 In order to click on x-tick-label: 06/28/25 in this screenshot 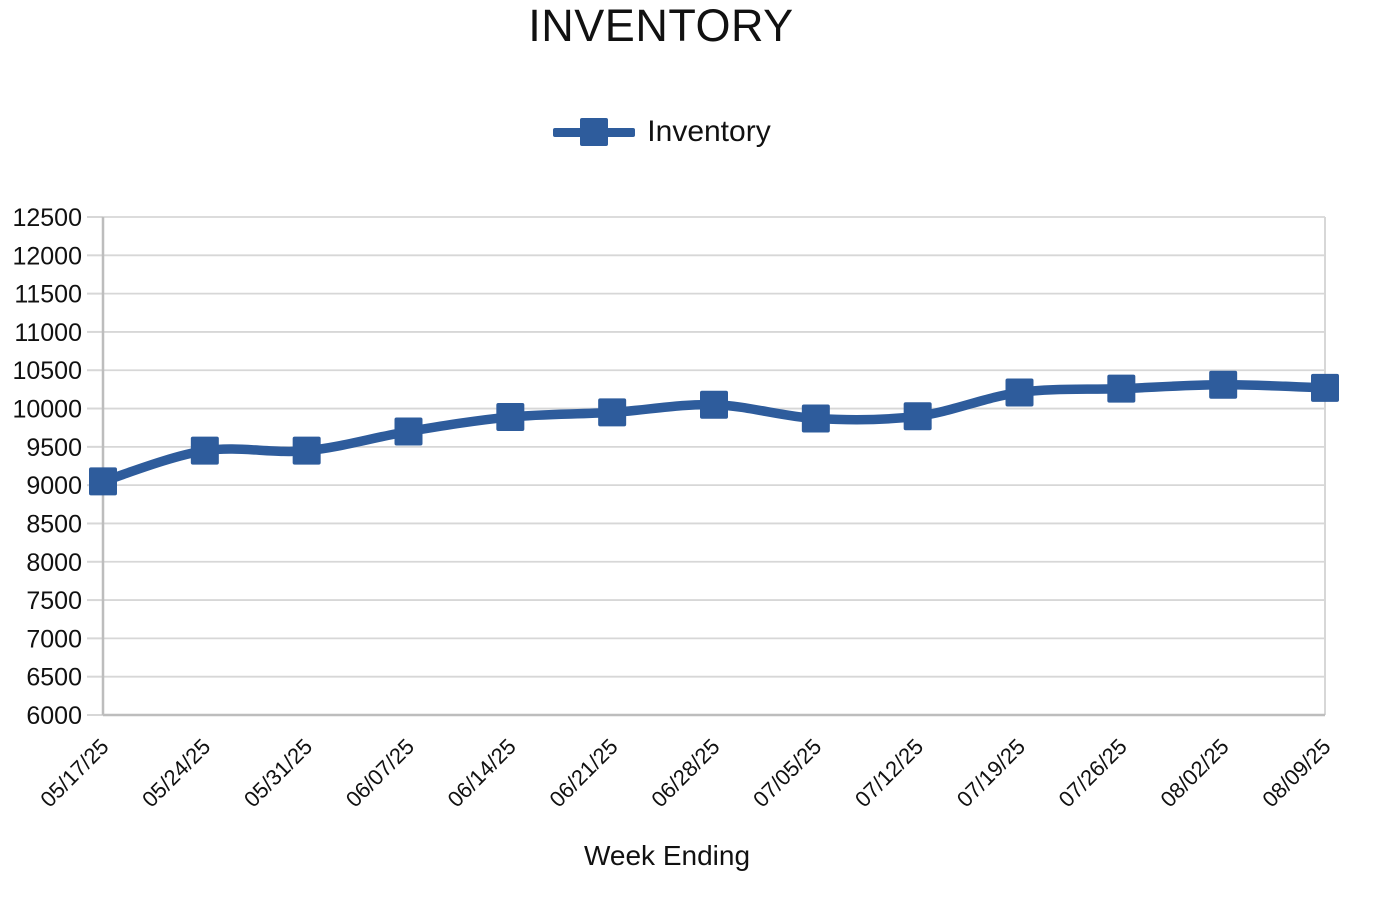, I will do `click(685, 773)`.